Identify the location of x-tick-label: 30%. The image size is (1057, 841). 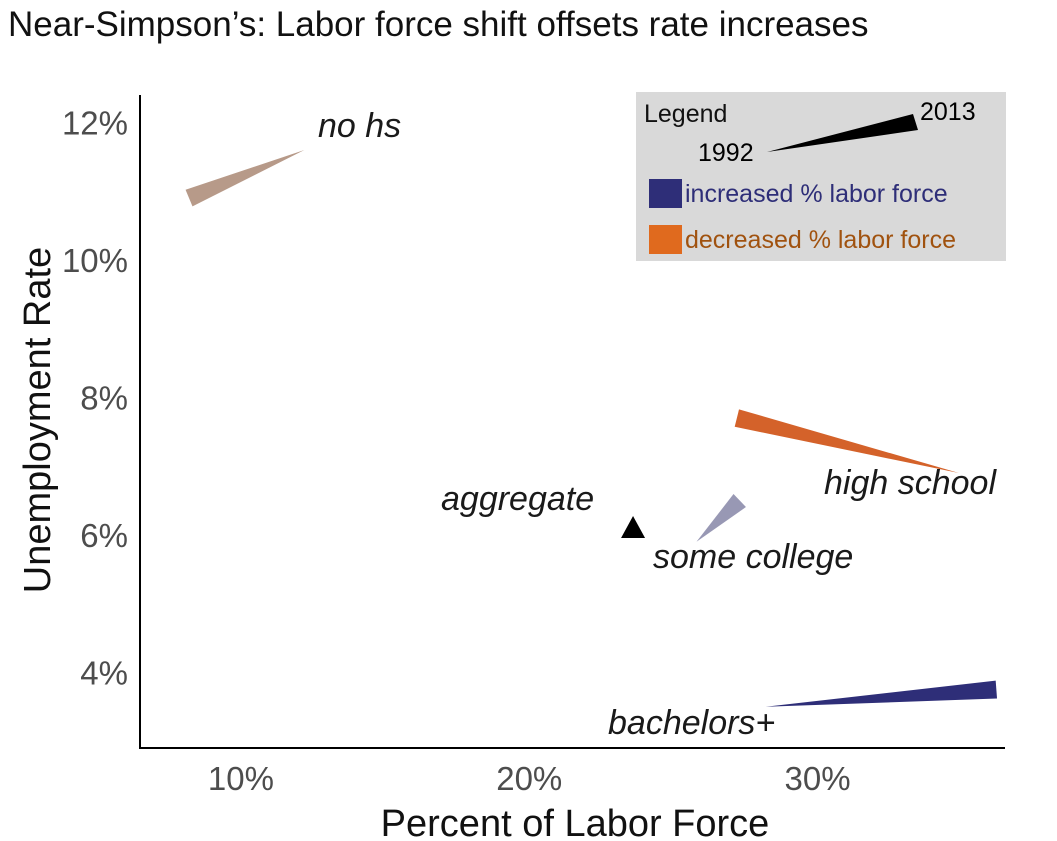
(818, 778).